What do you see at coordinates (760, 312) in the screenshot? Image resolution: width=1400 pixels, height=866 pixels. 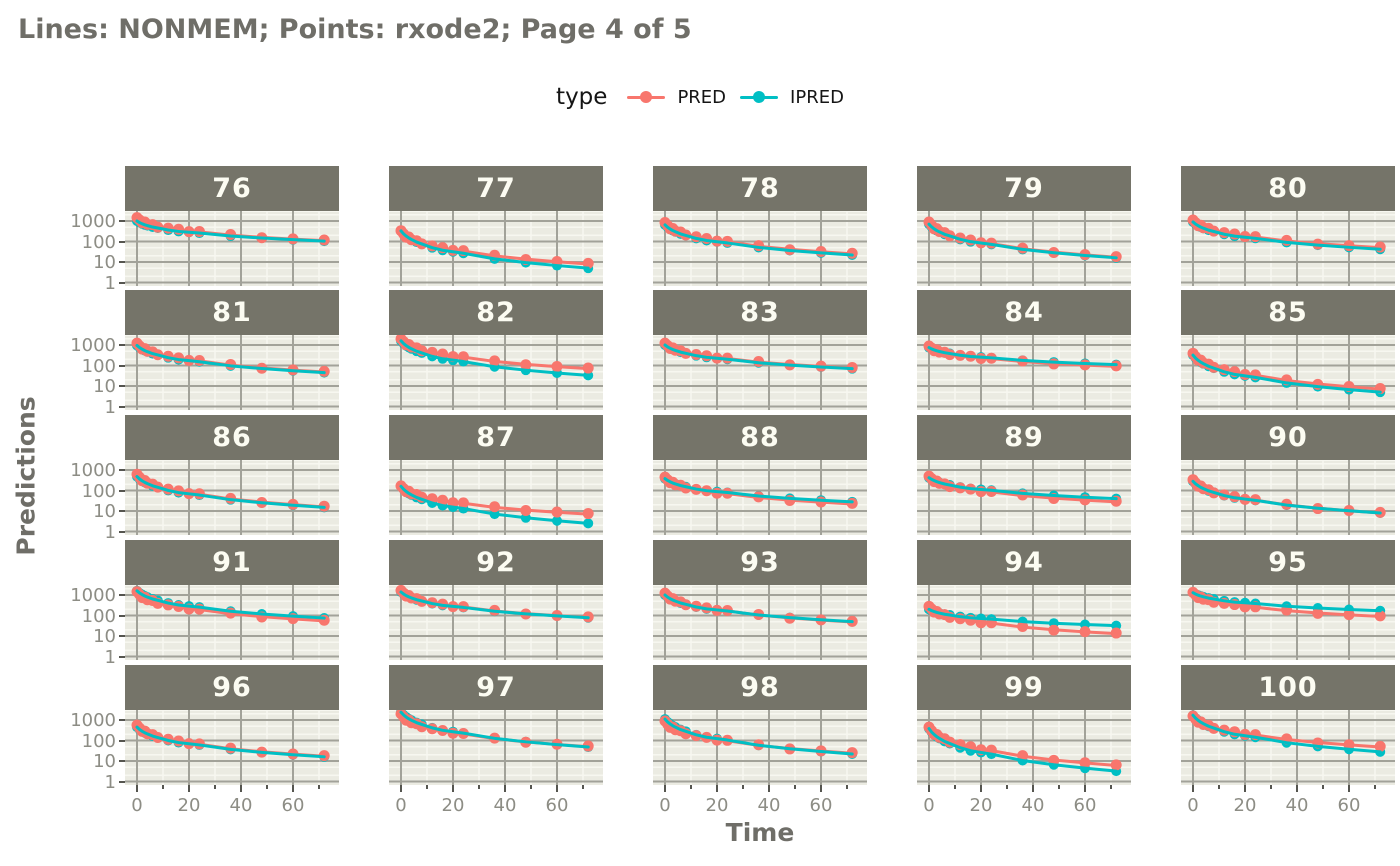 I see `facet-strip-label: 83` at bounding box center [760, 312].